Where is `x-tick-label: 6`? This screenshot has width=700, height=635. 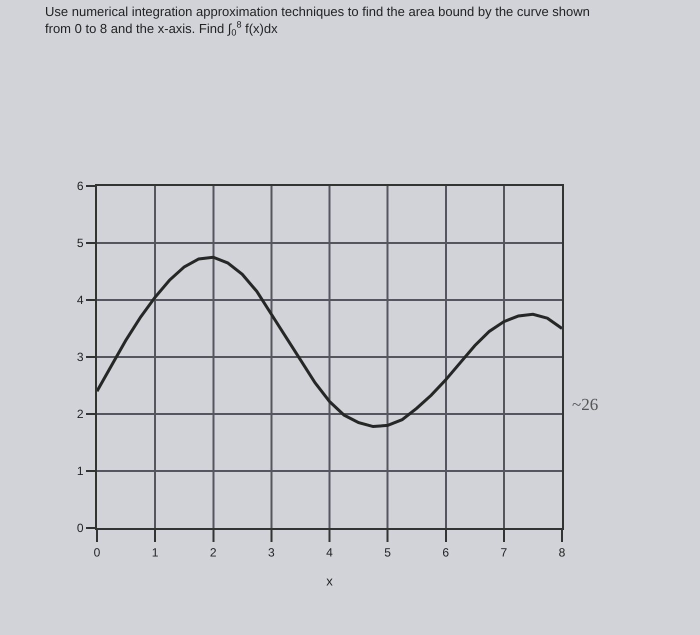
x-tick-label: 6 is located at coordinates (446, 552).